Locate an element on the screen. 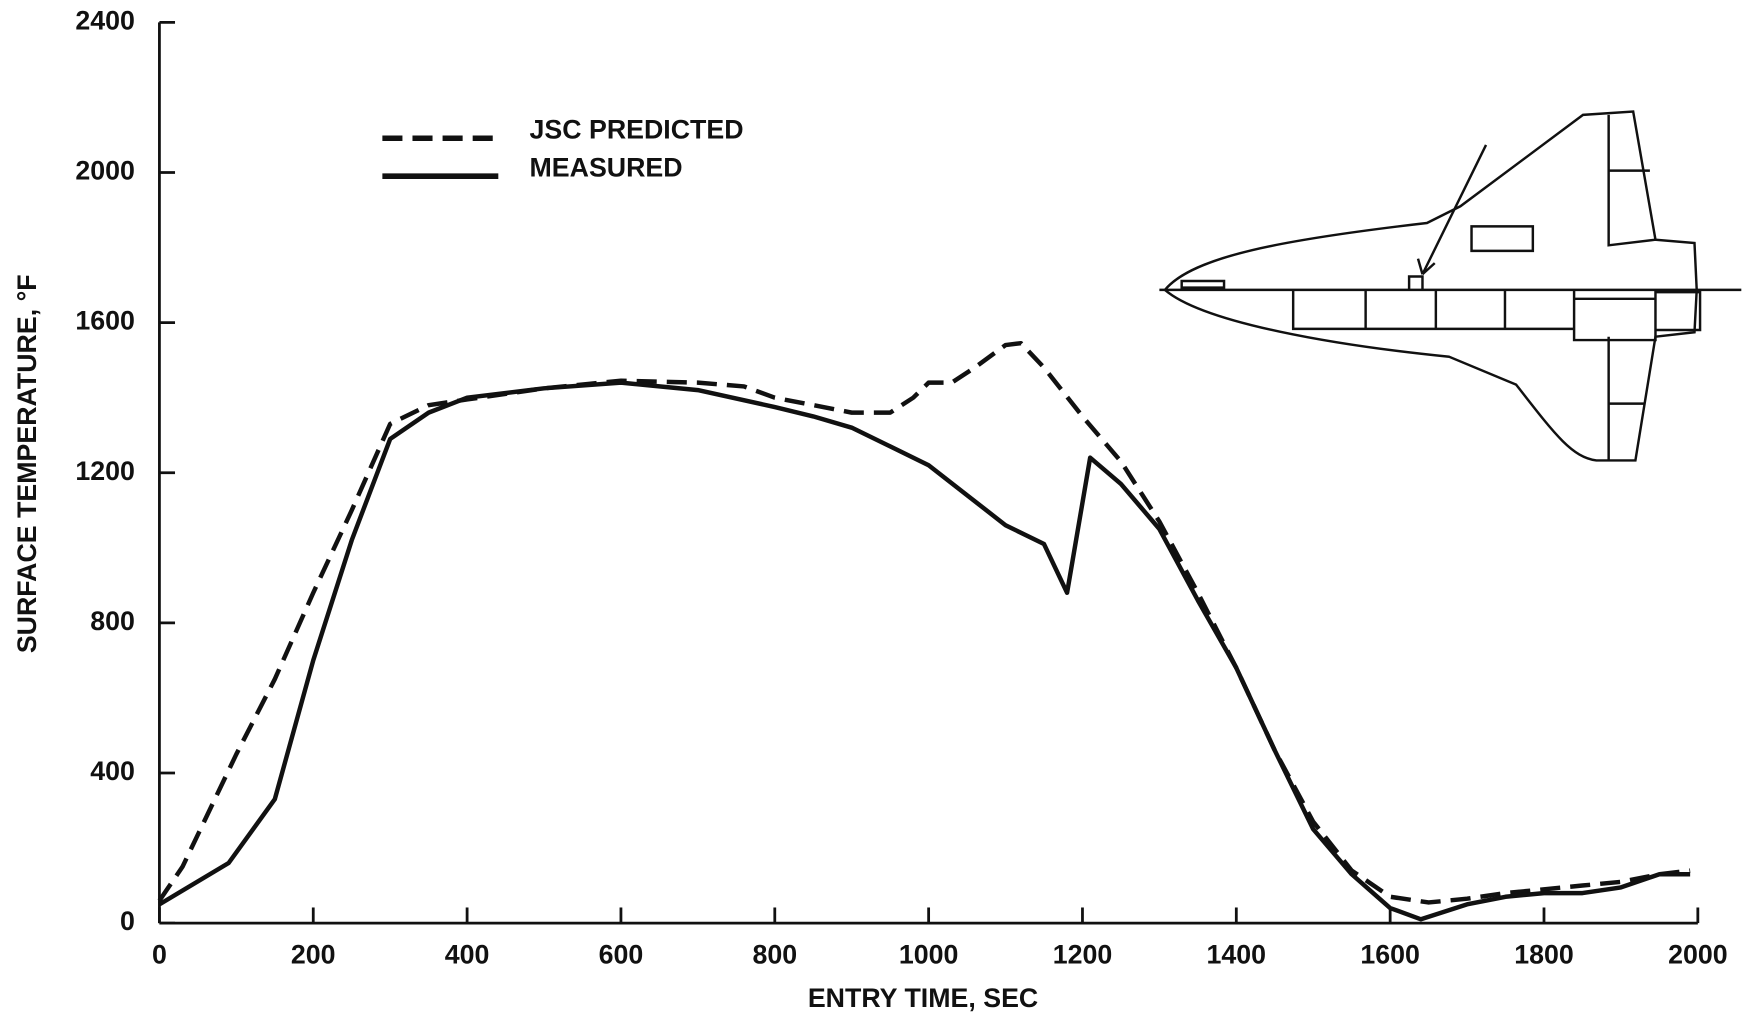 The width and height of the screenshot is (1748, 1019). x-tick-label: 800 is located at coordinates (774, 955).